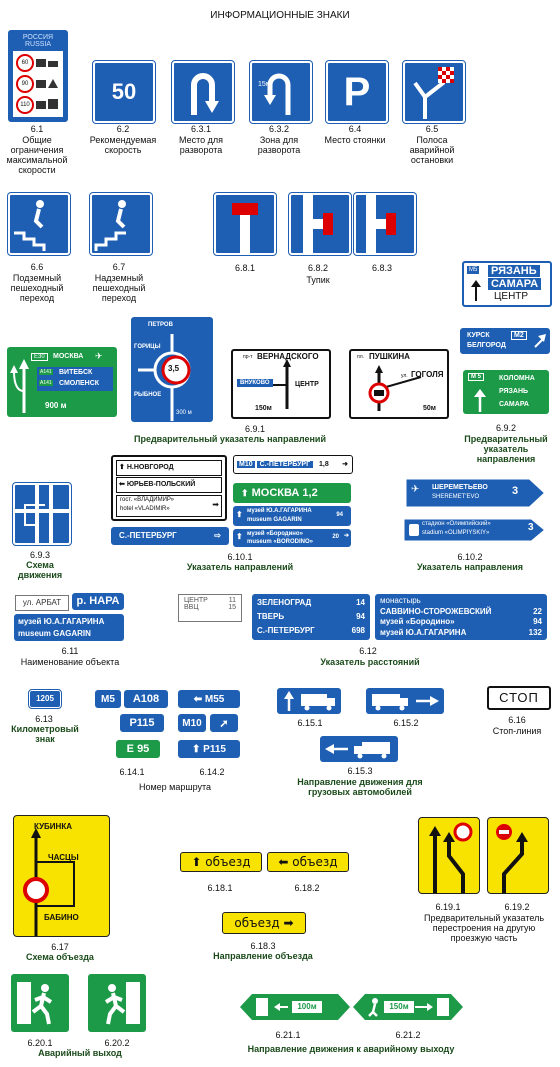  I want to click on sign-6-9-2-a: M5 РЯЗАНЬ САМАРА ЦЕНТР, so click(507, 284).